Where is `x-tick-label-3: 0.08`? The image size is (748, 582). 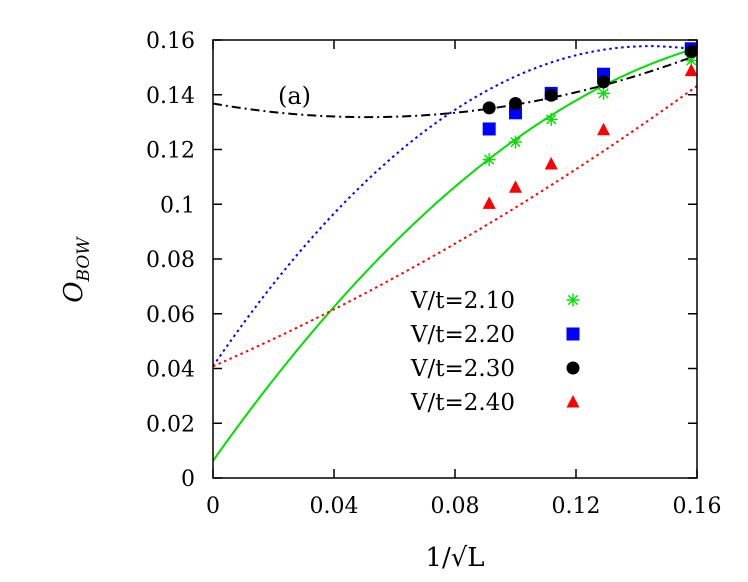
x-tick-label-3: 0.08 is located at coordinates (455, 506).